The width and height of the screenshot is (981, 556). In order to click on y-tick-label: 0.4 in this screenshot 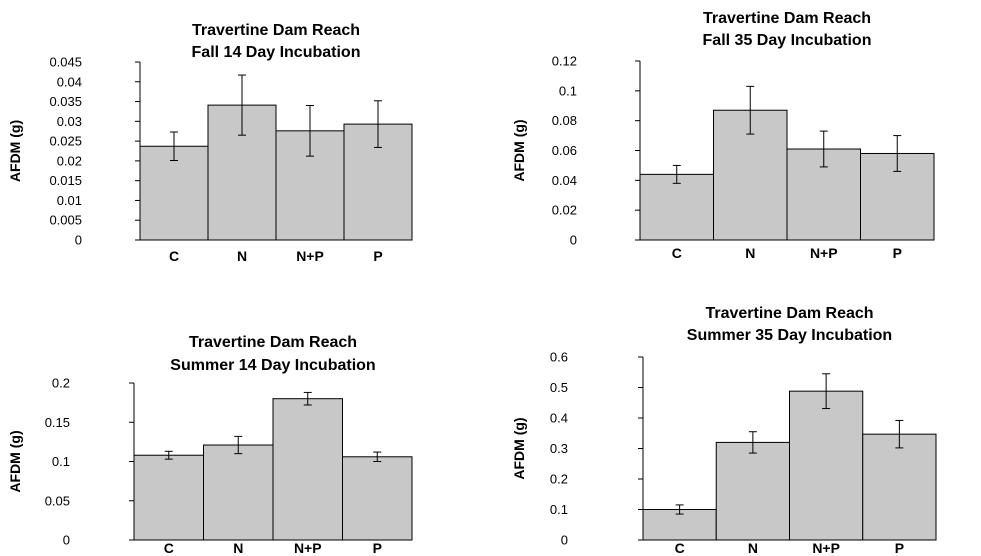, I will do `click(559, 418)`.